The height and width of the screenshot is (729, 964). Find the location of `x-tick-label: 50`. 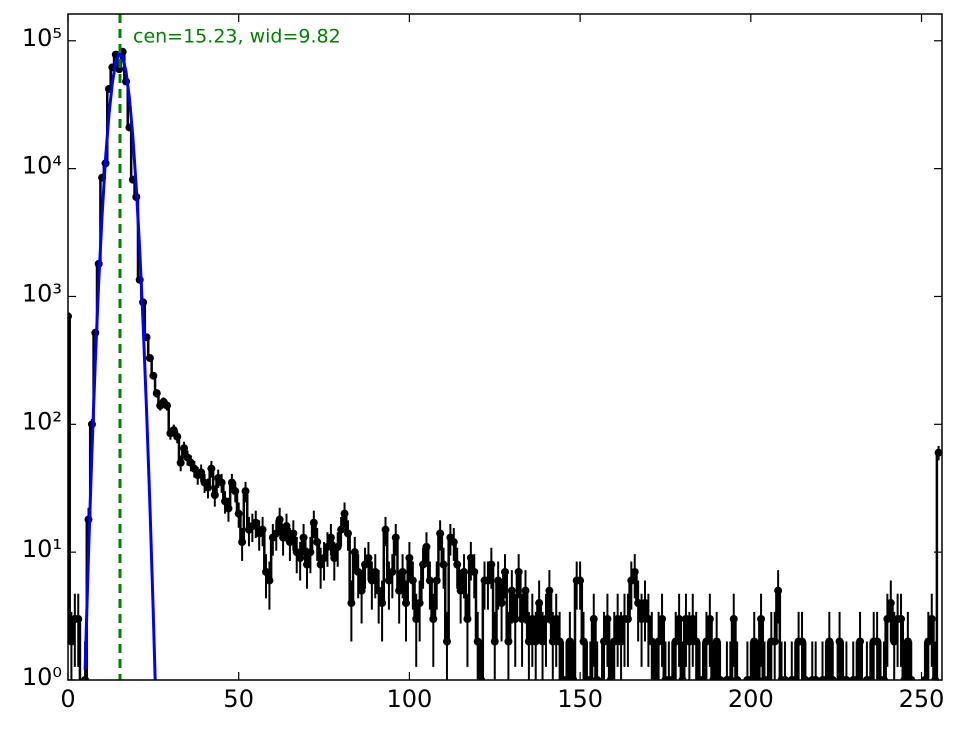

x-tick-label: 50 is located at coordinates (238, 699).